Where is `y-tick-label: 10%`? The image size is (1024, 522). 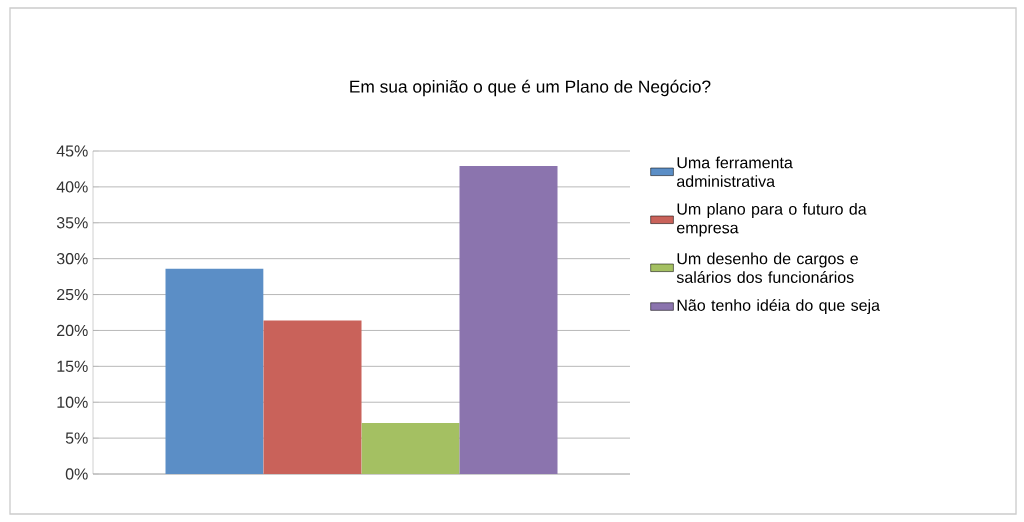 y-tick-label: 10% is located at coordinates (72, 402).